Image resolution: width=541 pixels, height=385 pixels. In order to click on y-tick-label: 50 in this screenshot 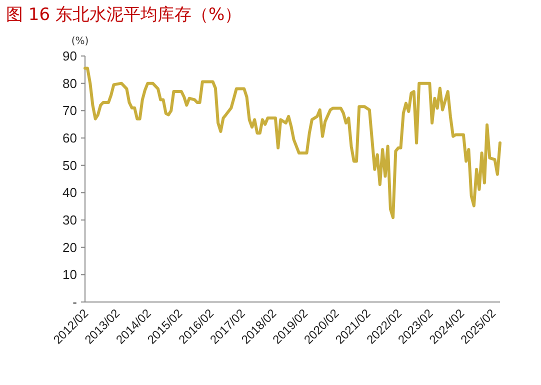, I will do `click(69, 165)`.